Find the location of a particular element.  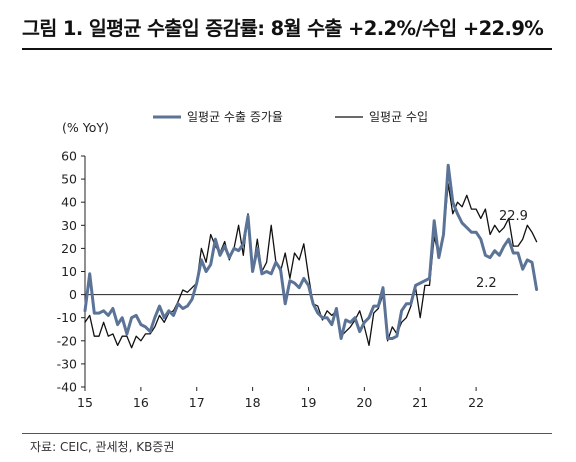

y-tick-label: 60 is located at coordinates (69, 156).